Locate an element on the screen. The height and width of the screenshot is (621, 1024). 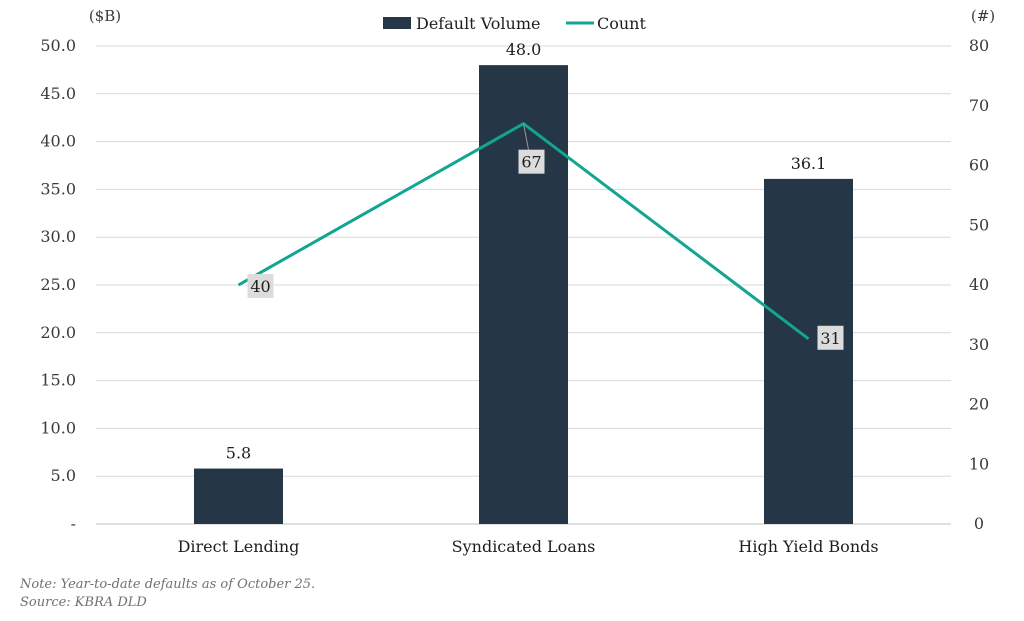
left-tick-label: 20.0 is located at coordinates (58, 332).